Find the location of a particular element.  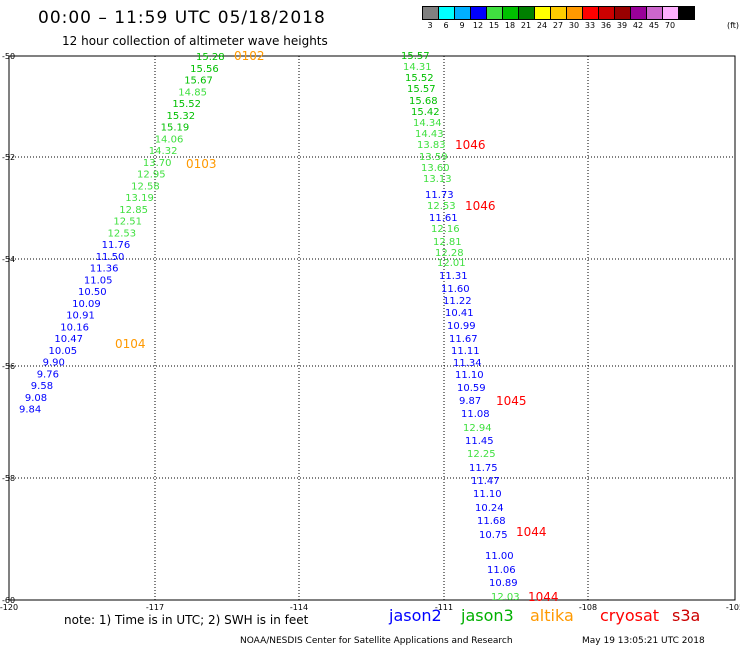

scale-label: 70 is located at coordinates (670, 25).